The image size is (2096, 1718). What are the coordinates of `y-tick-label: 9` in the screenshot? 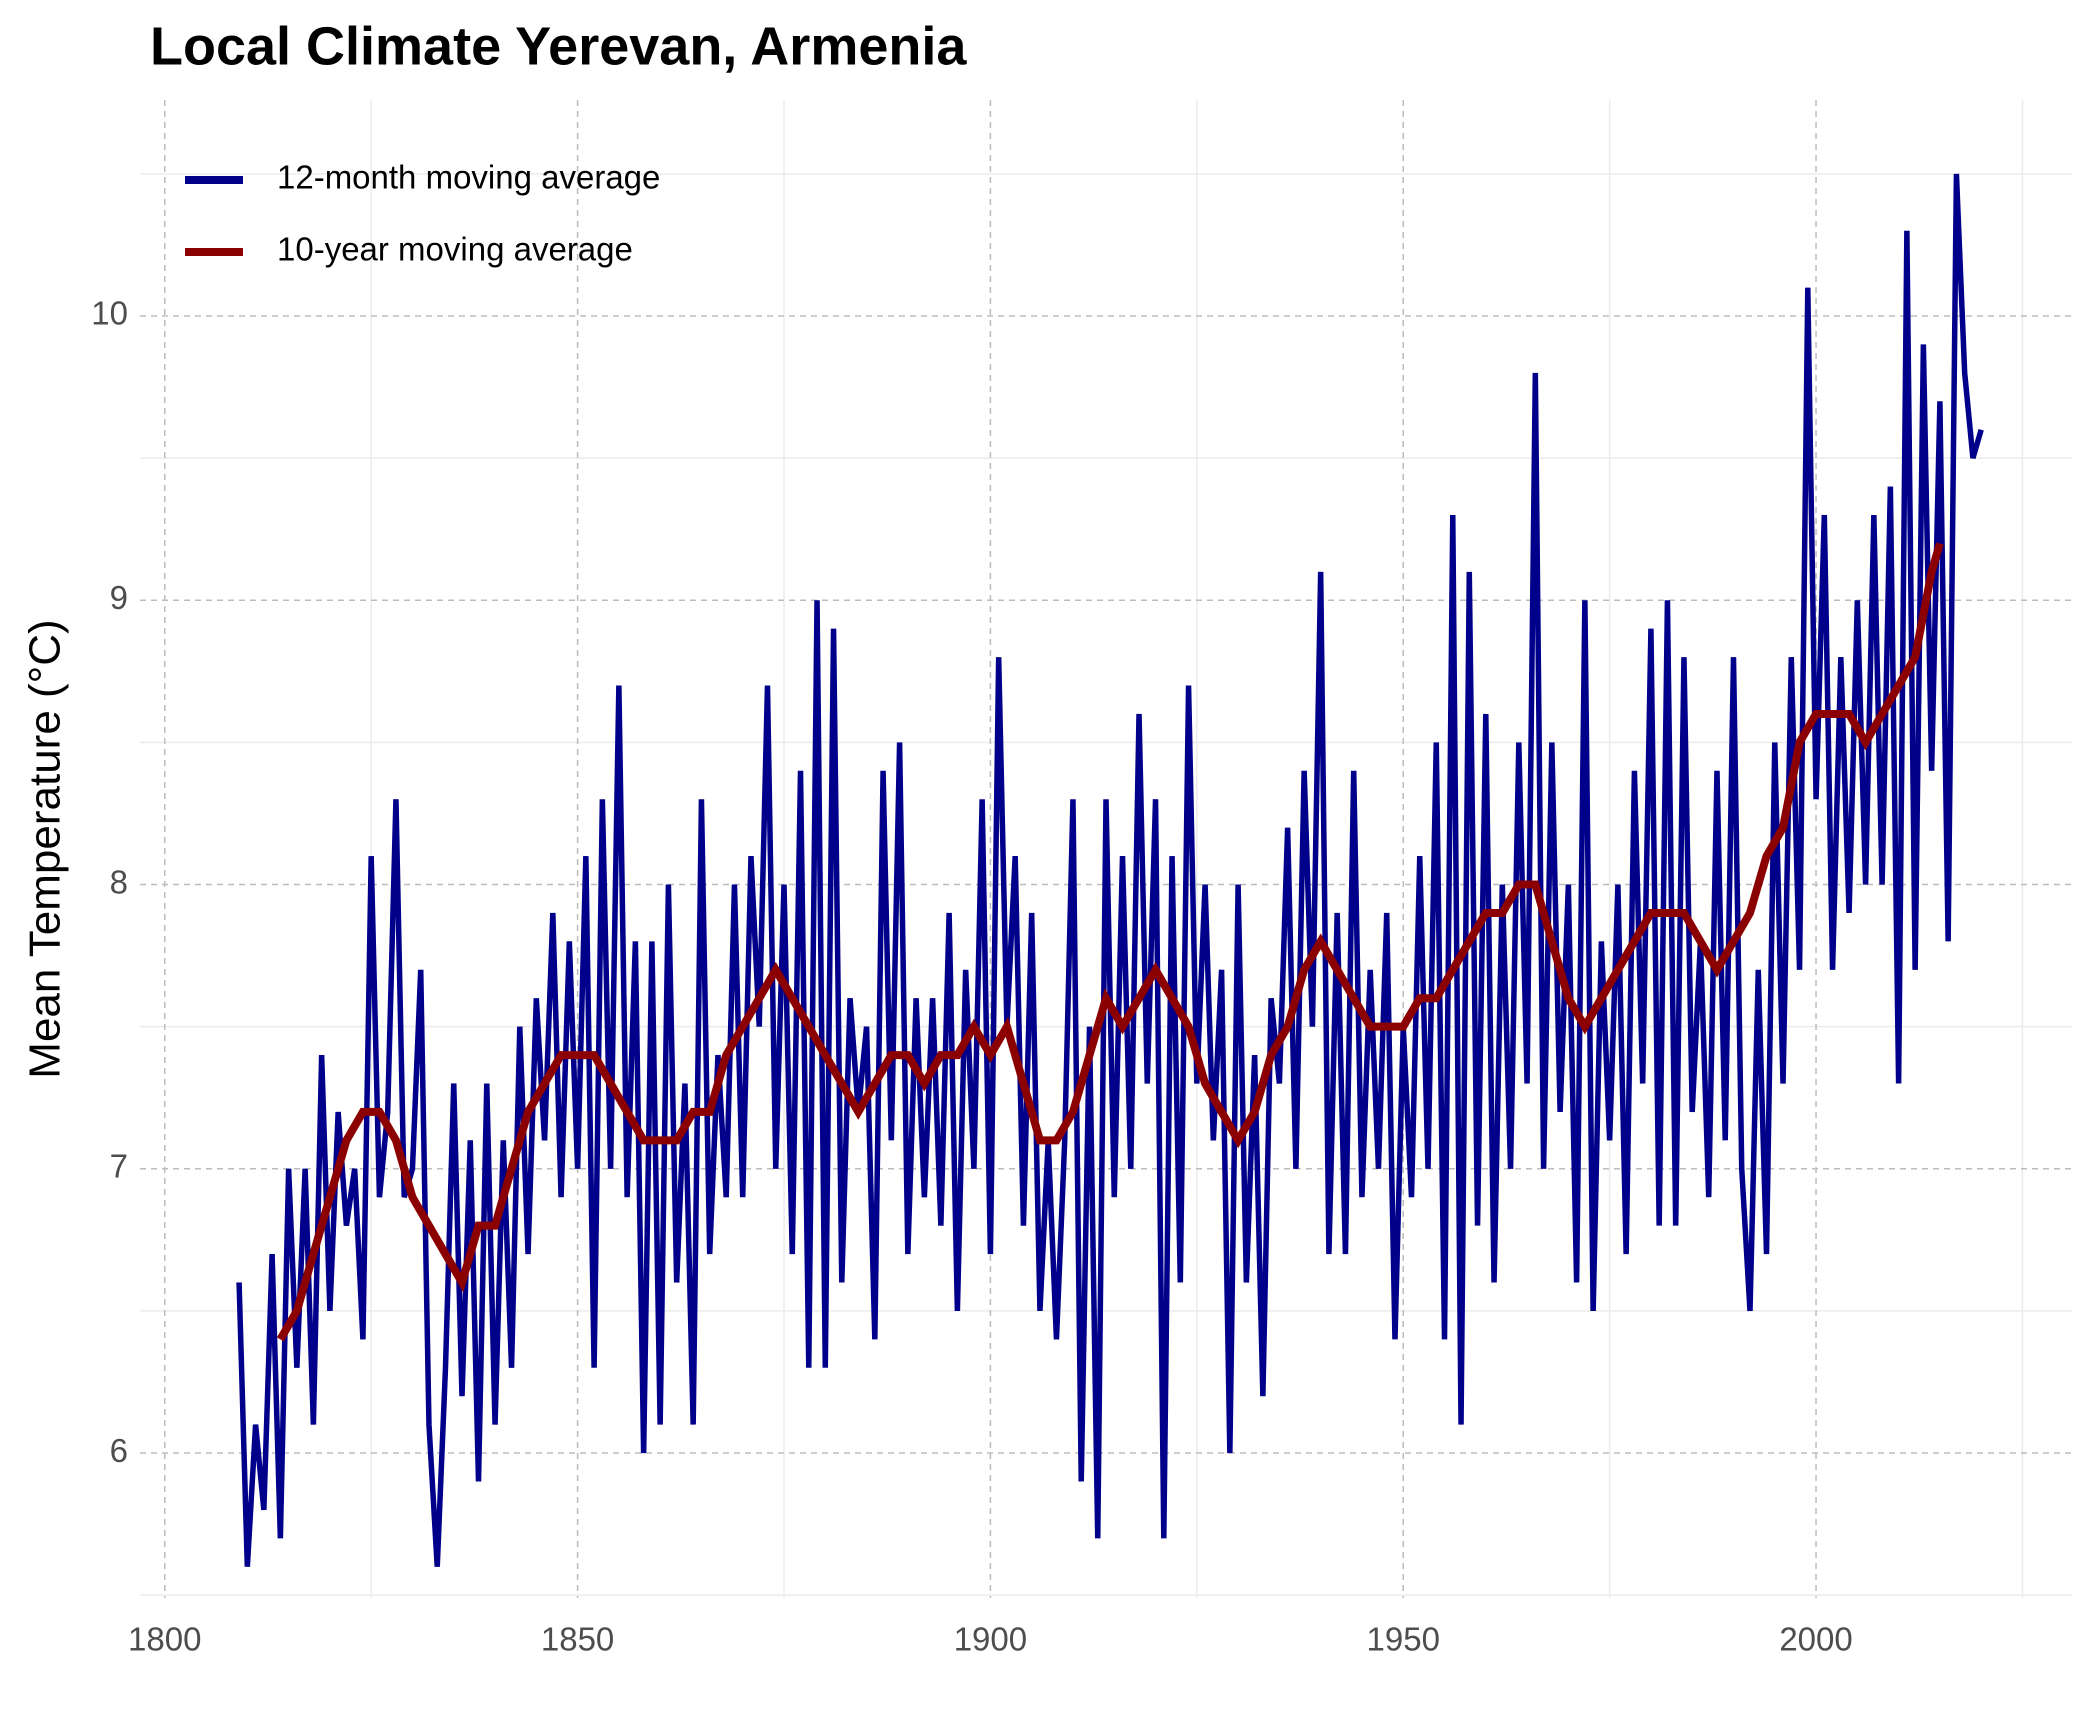 It's located at (119, 597).